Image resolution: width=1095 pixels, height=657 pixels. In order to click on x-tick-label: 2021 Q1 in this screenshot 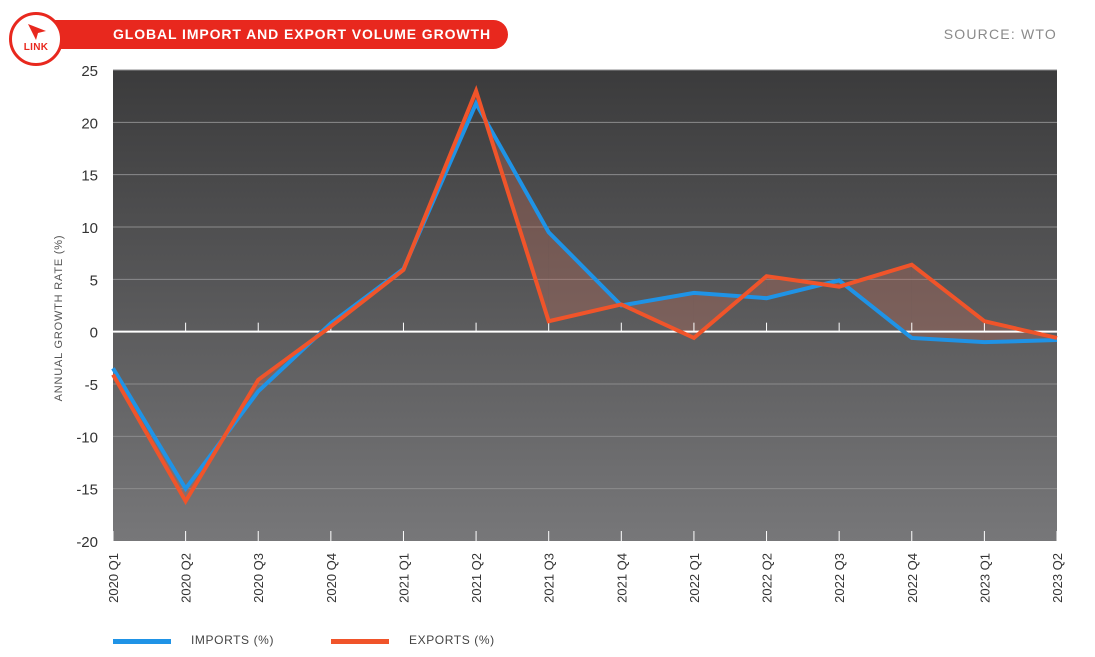, I will do `click(403, 578)`.